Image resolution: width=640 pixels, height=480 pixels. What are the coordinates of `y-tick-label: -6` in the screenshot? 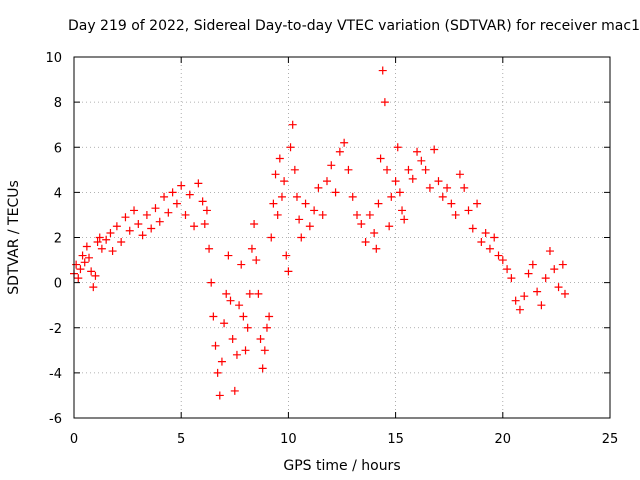 It's located at (55, 419).